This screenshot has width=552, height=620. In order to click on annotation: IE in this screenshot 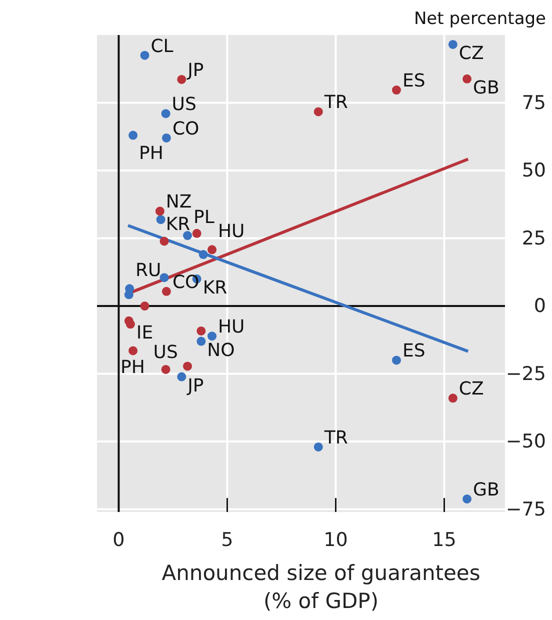, I will do `click(145, 333)`.